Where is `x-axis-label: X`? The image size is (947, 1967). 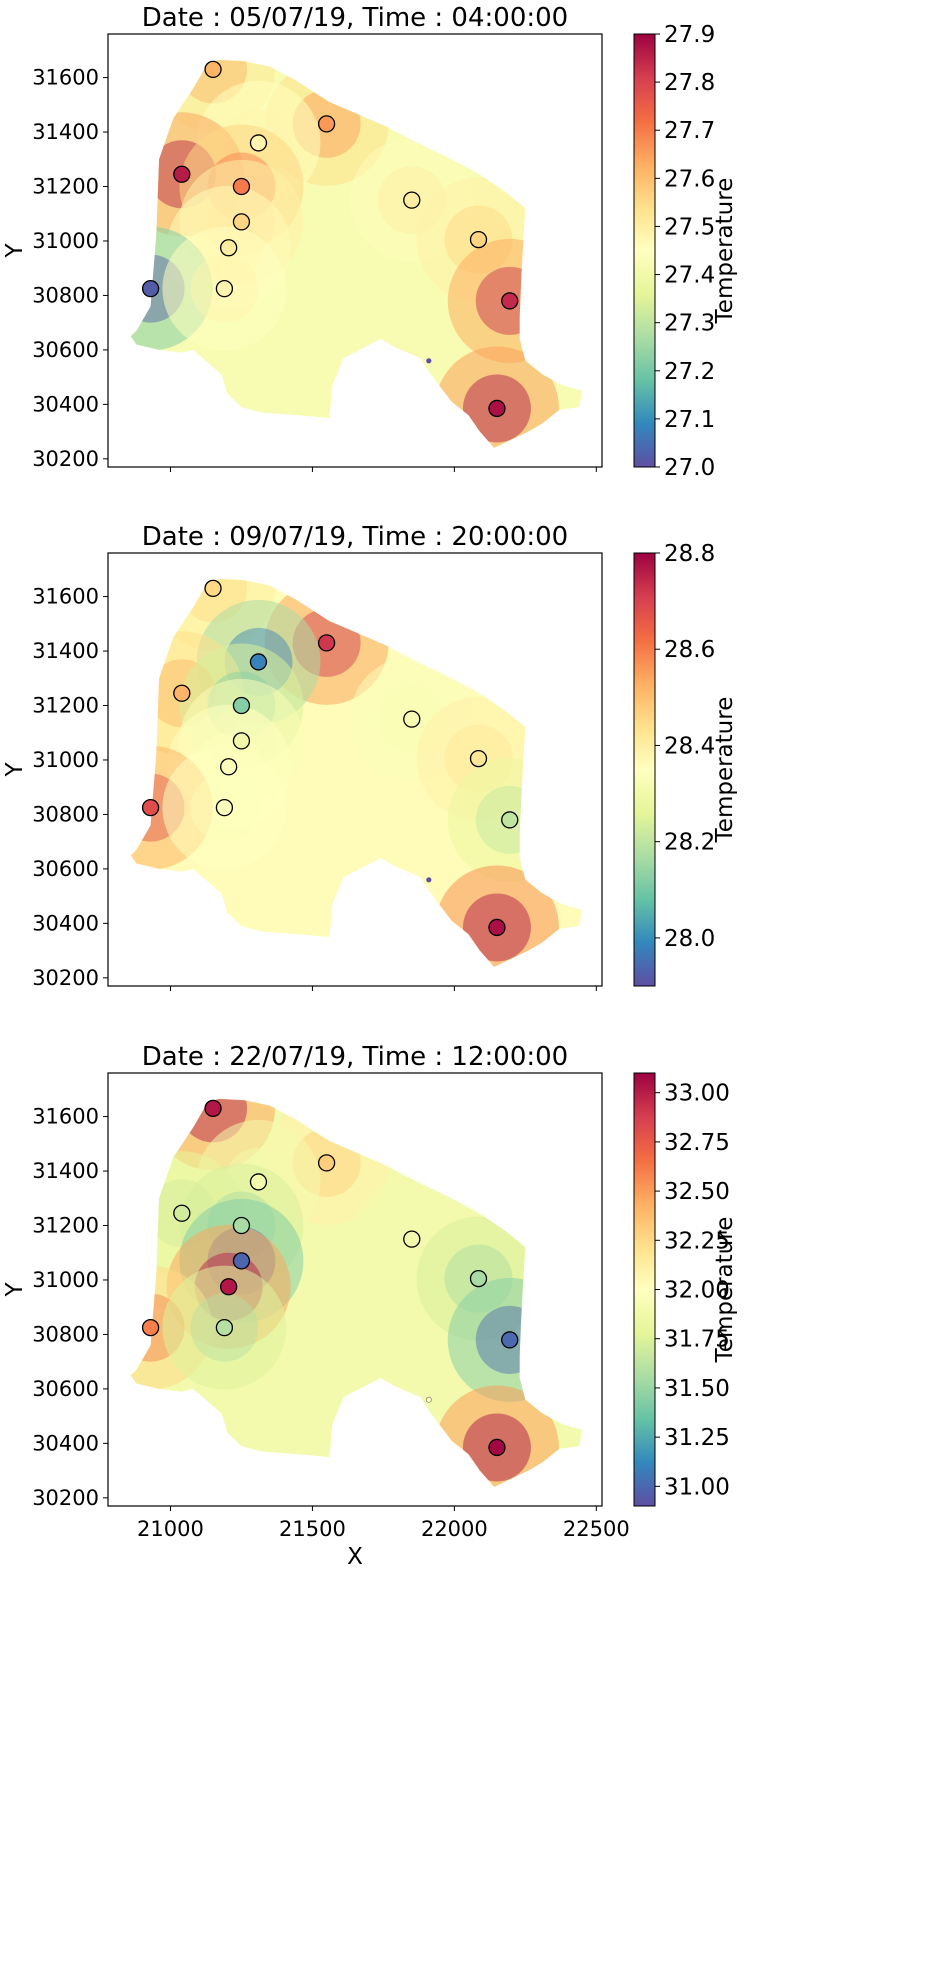
x-axis-label: X is located at coordinates (355, 1557).